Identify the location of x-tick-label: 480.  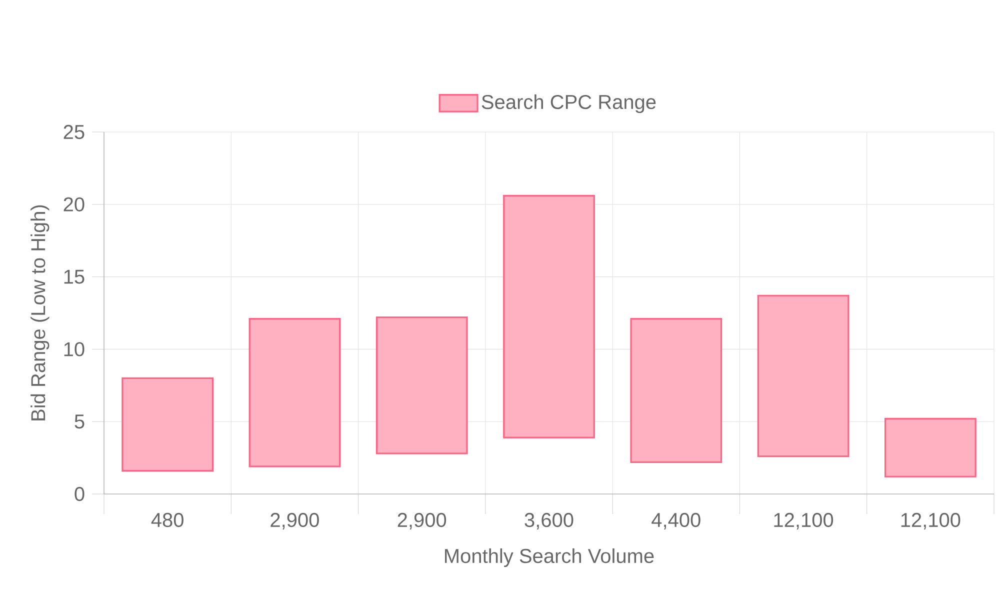
(167, 520).